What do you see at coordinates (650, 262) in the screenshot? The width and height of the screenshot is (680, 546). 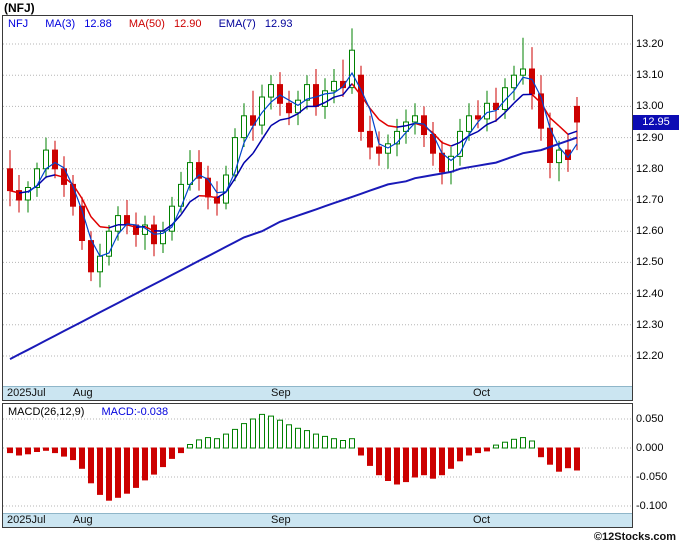 I see `price-axis-label: 12.50` at bounding box center [650, 262].